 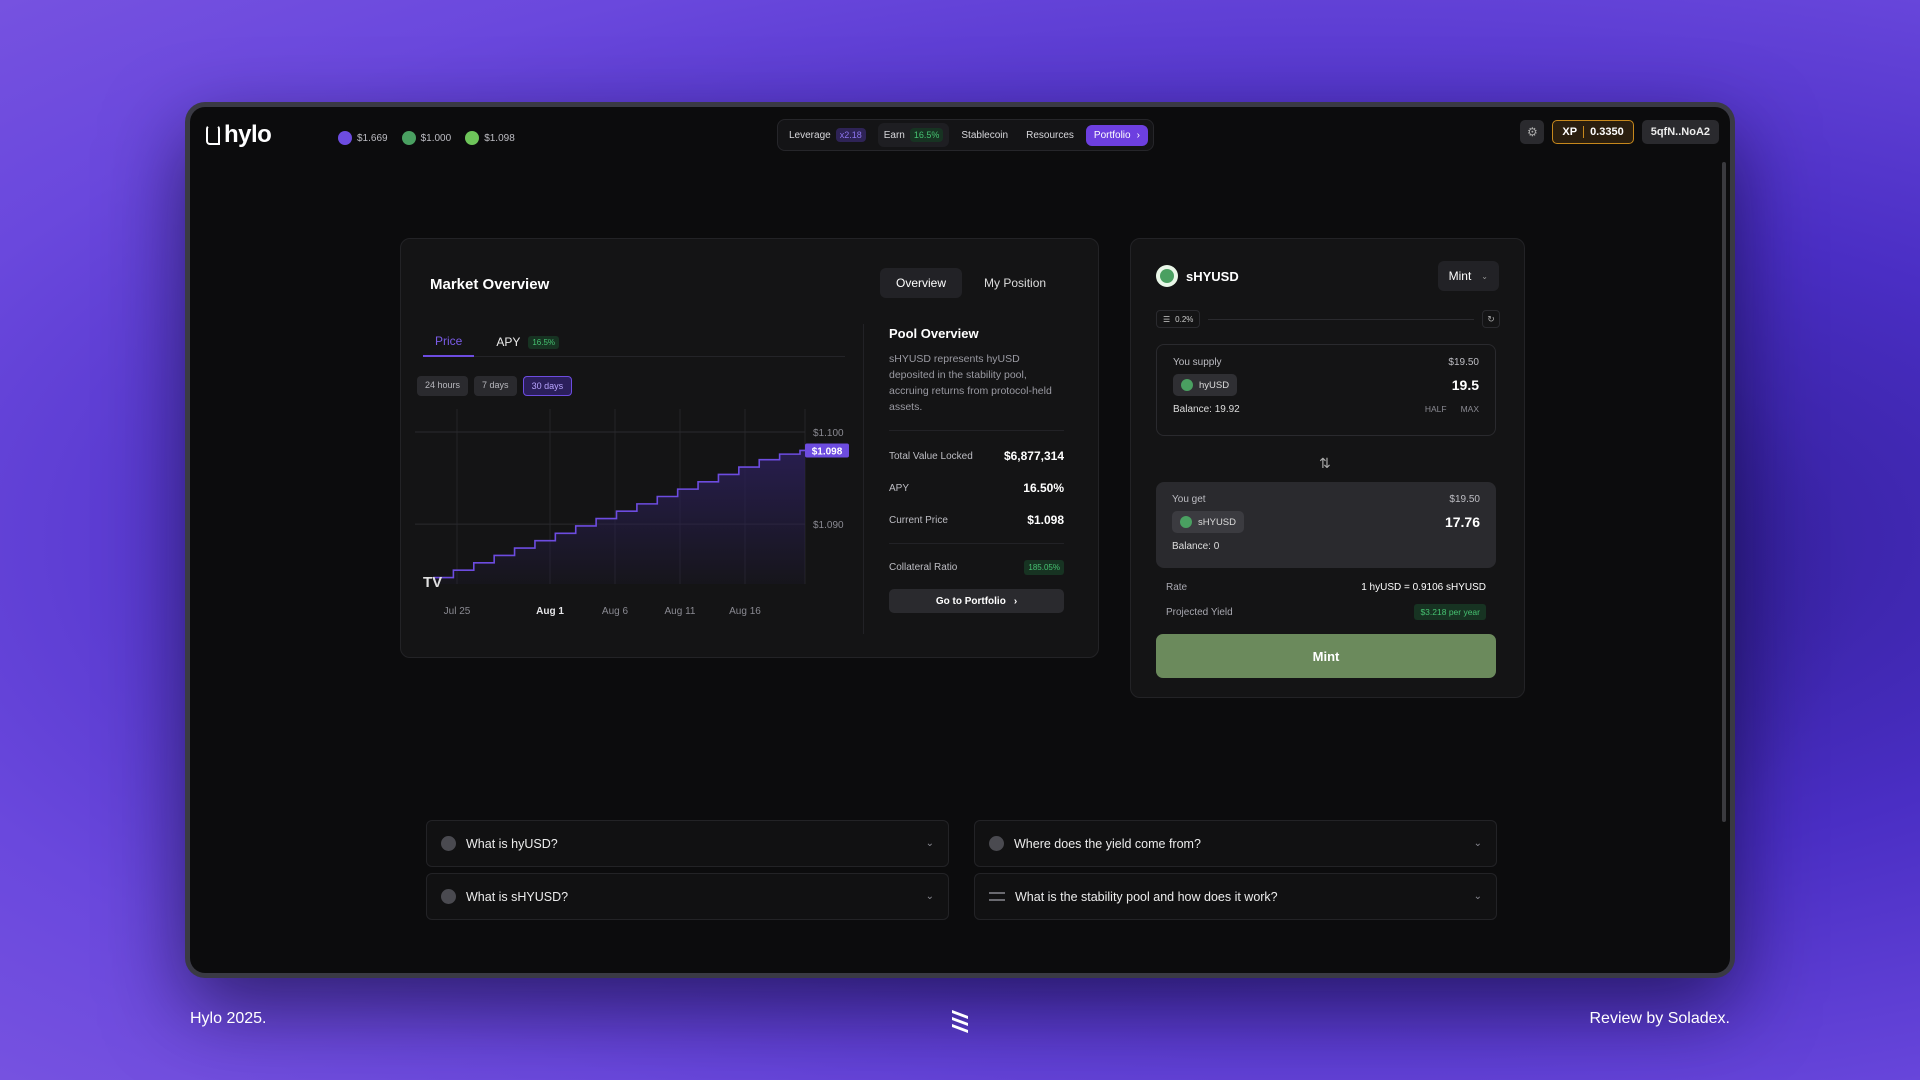 What do you see at coordinates (1015, 283) in the screenshot?
I see `tab-my-position: My Position` at bounding box center [1015, 283].